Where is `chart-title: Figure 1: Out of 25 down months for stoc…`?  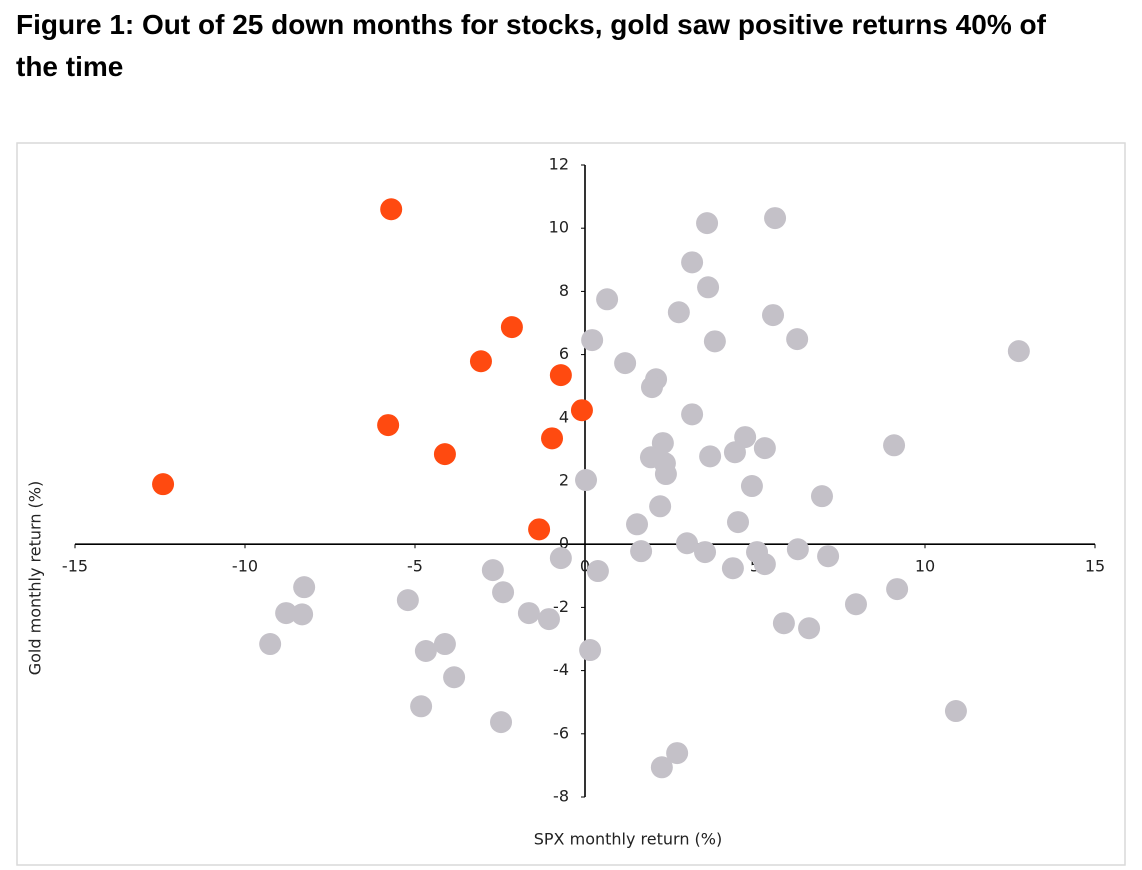 chart-title: Figure 1: Out of 25 down months for stoc… is located at coordinates (531, 45).